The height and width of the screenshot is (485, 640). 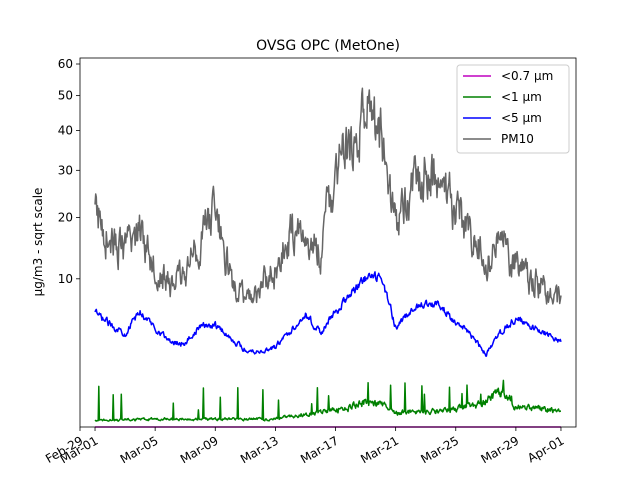 I want to click on legend-box, so click(x=513, y=109).